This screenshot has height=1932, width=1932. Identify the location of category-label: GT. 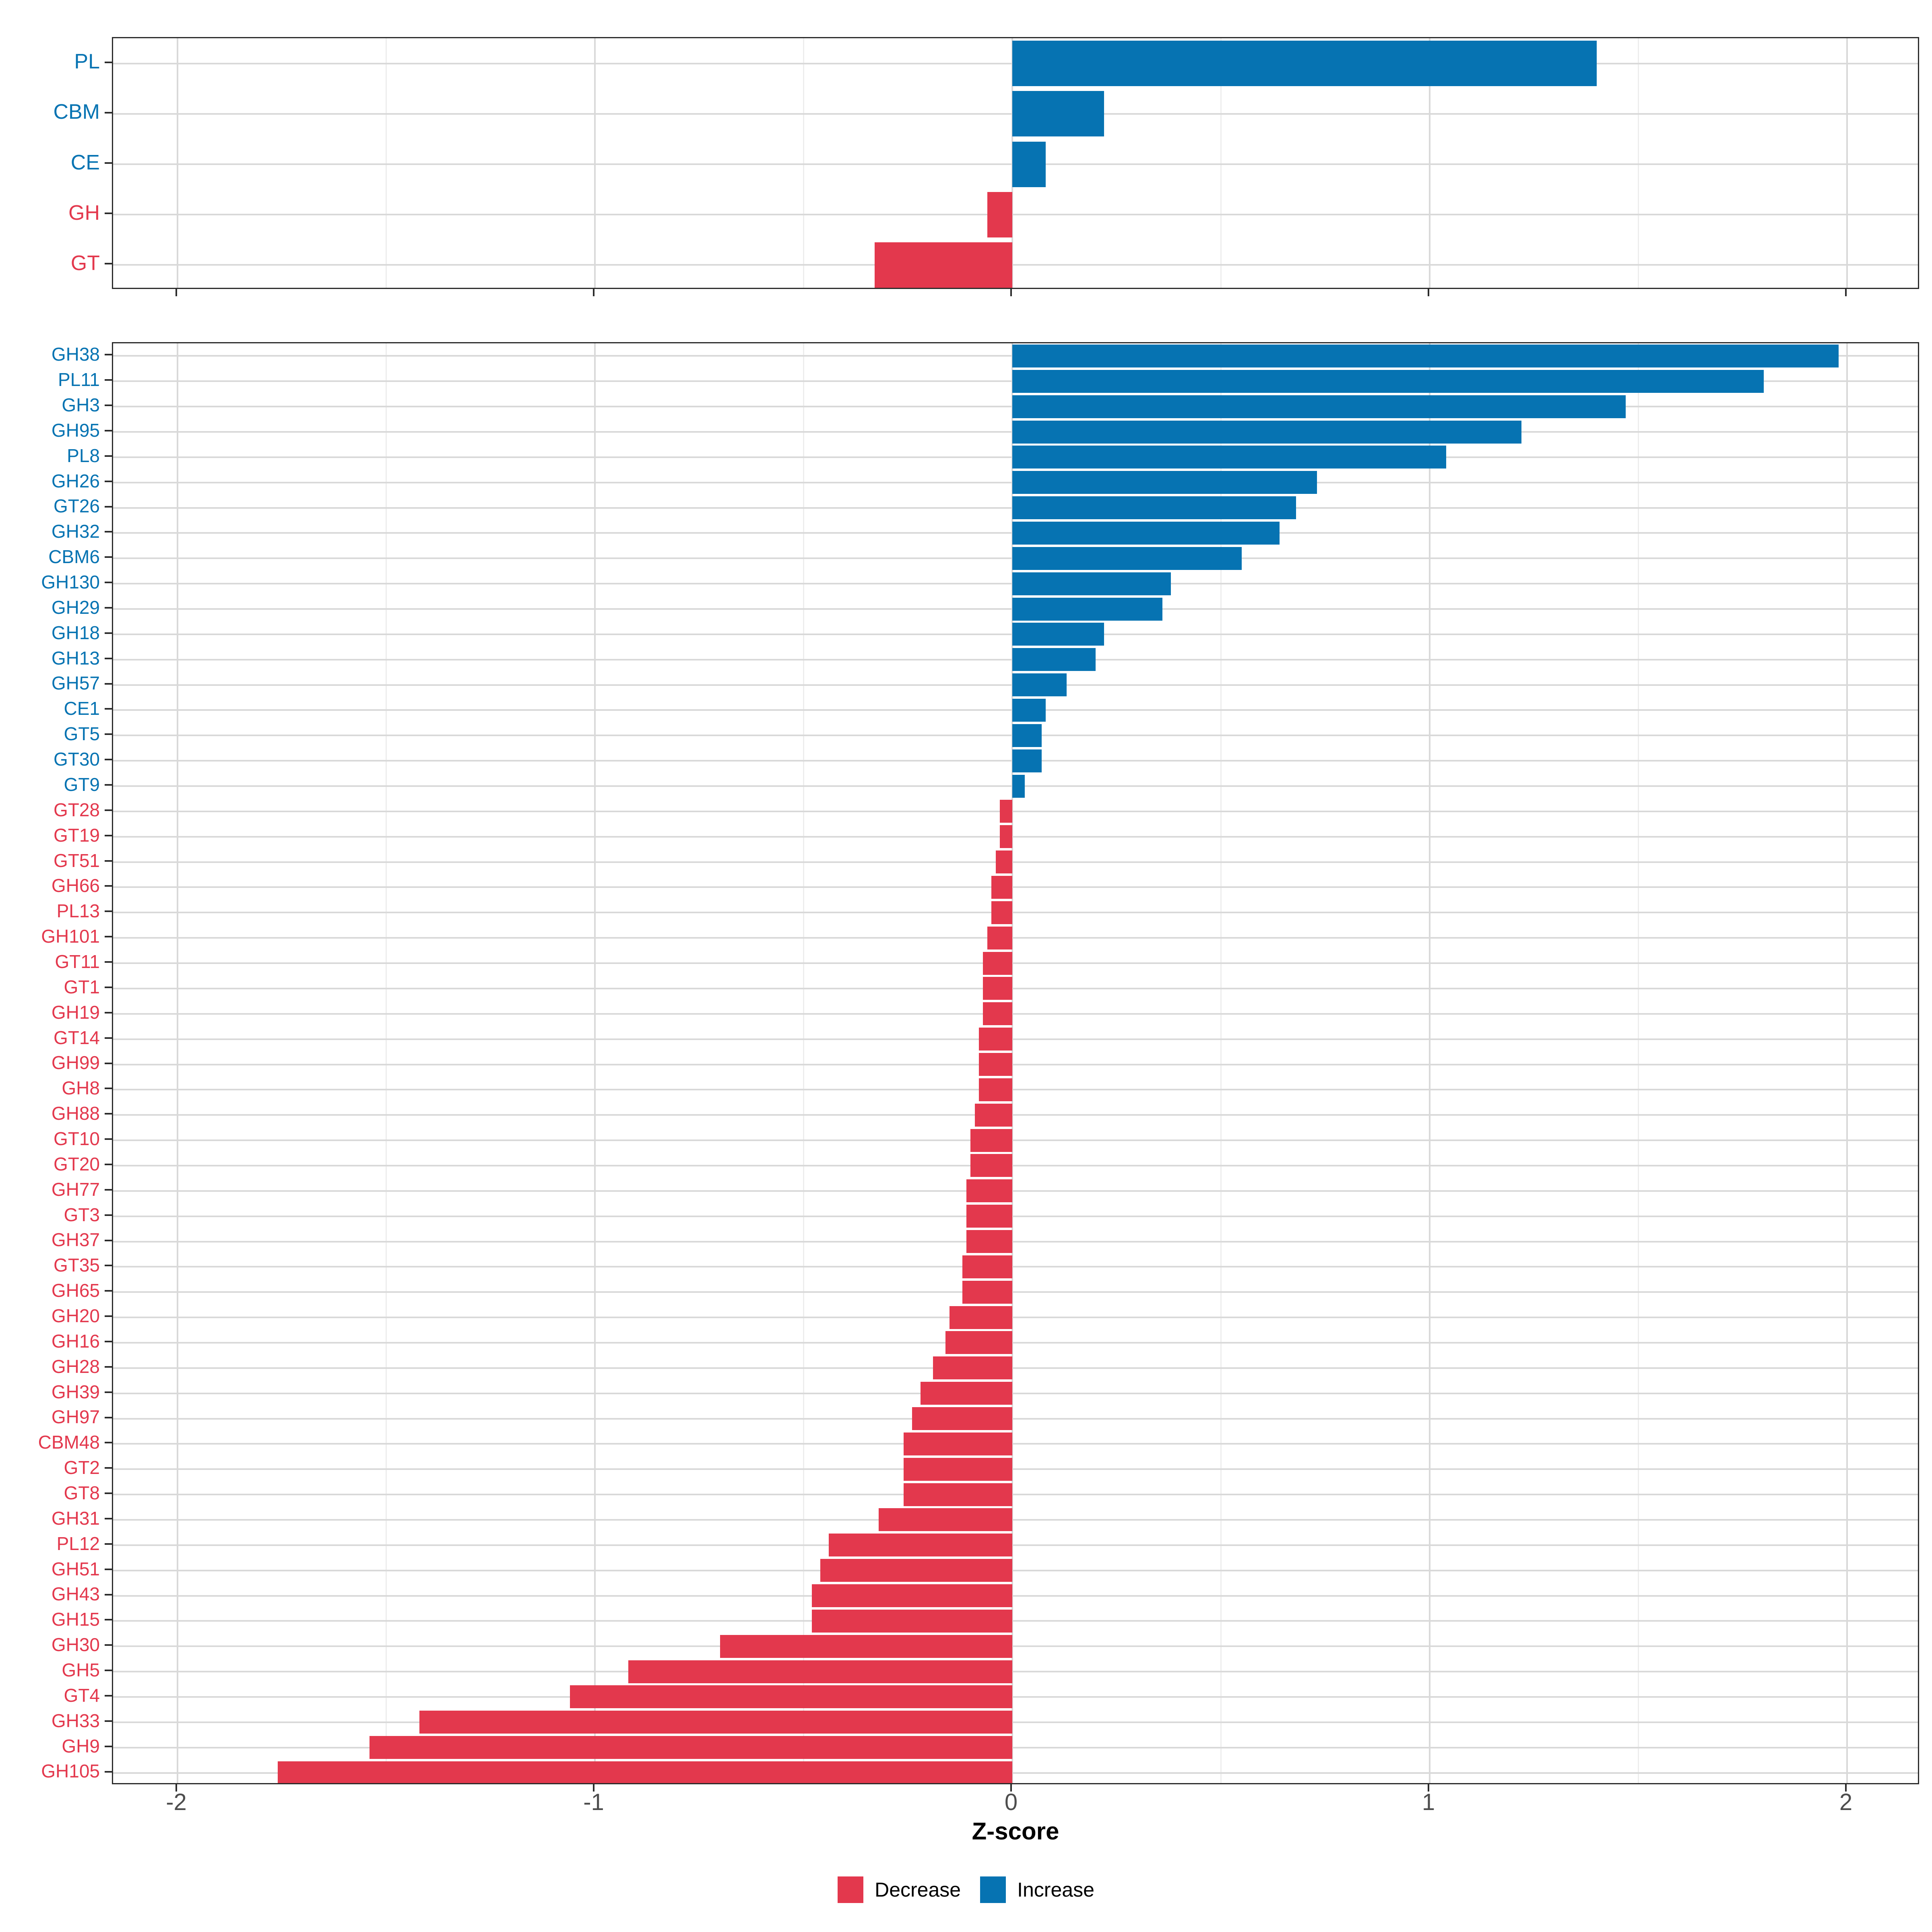
(85, 263).